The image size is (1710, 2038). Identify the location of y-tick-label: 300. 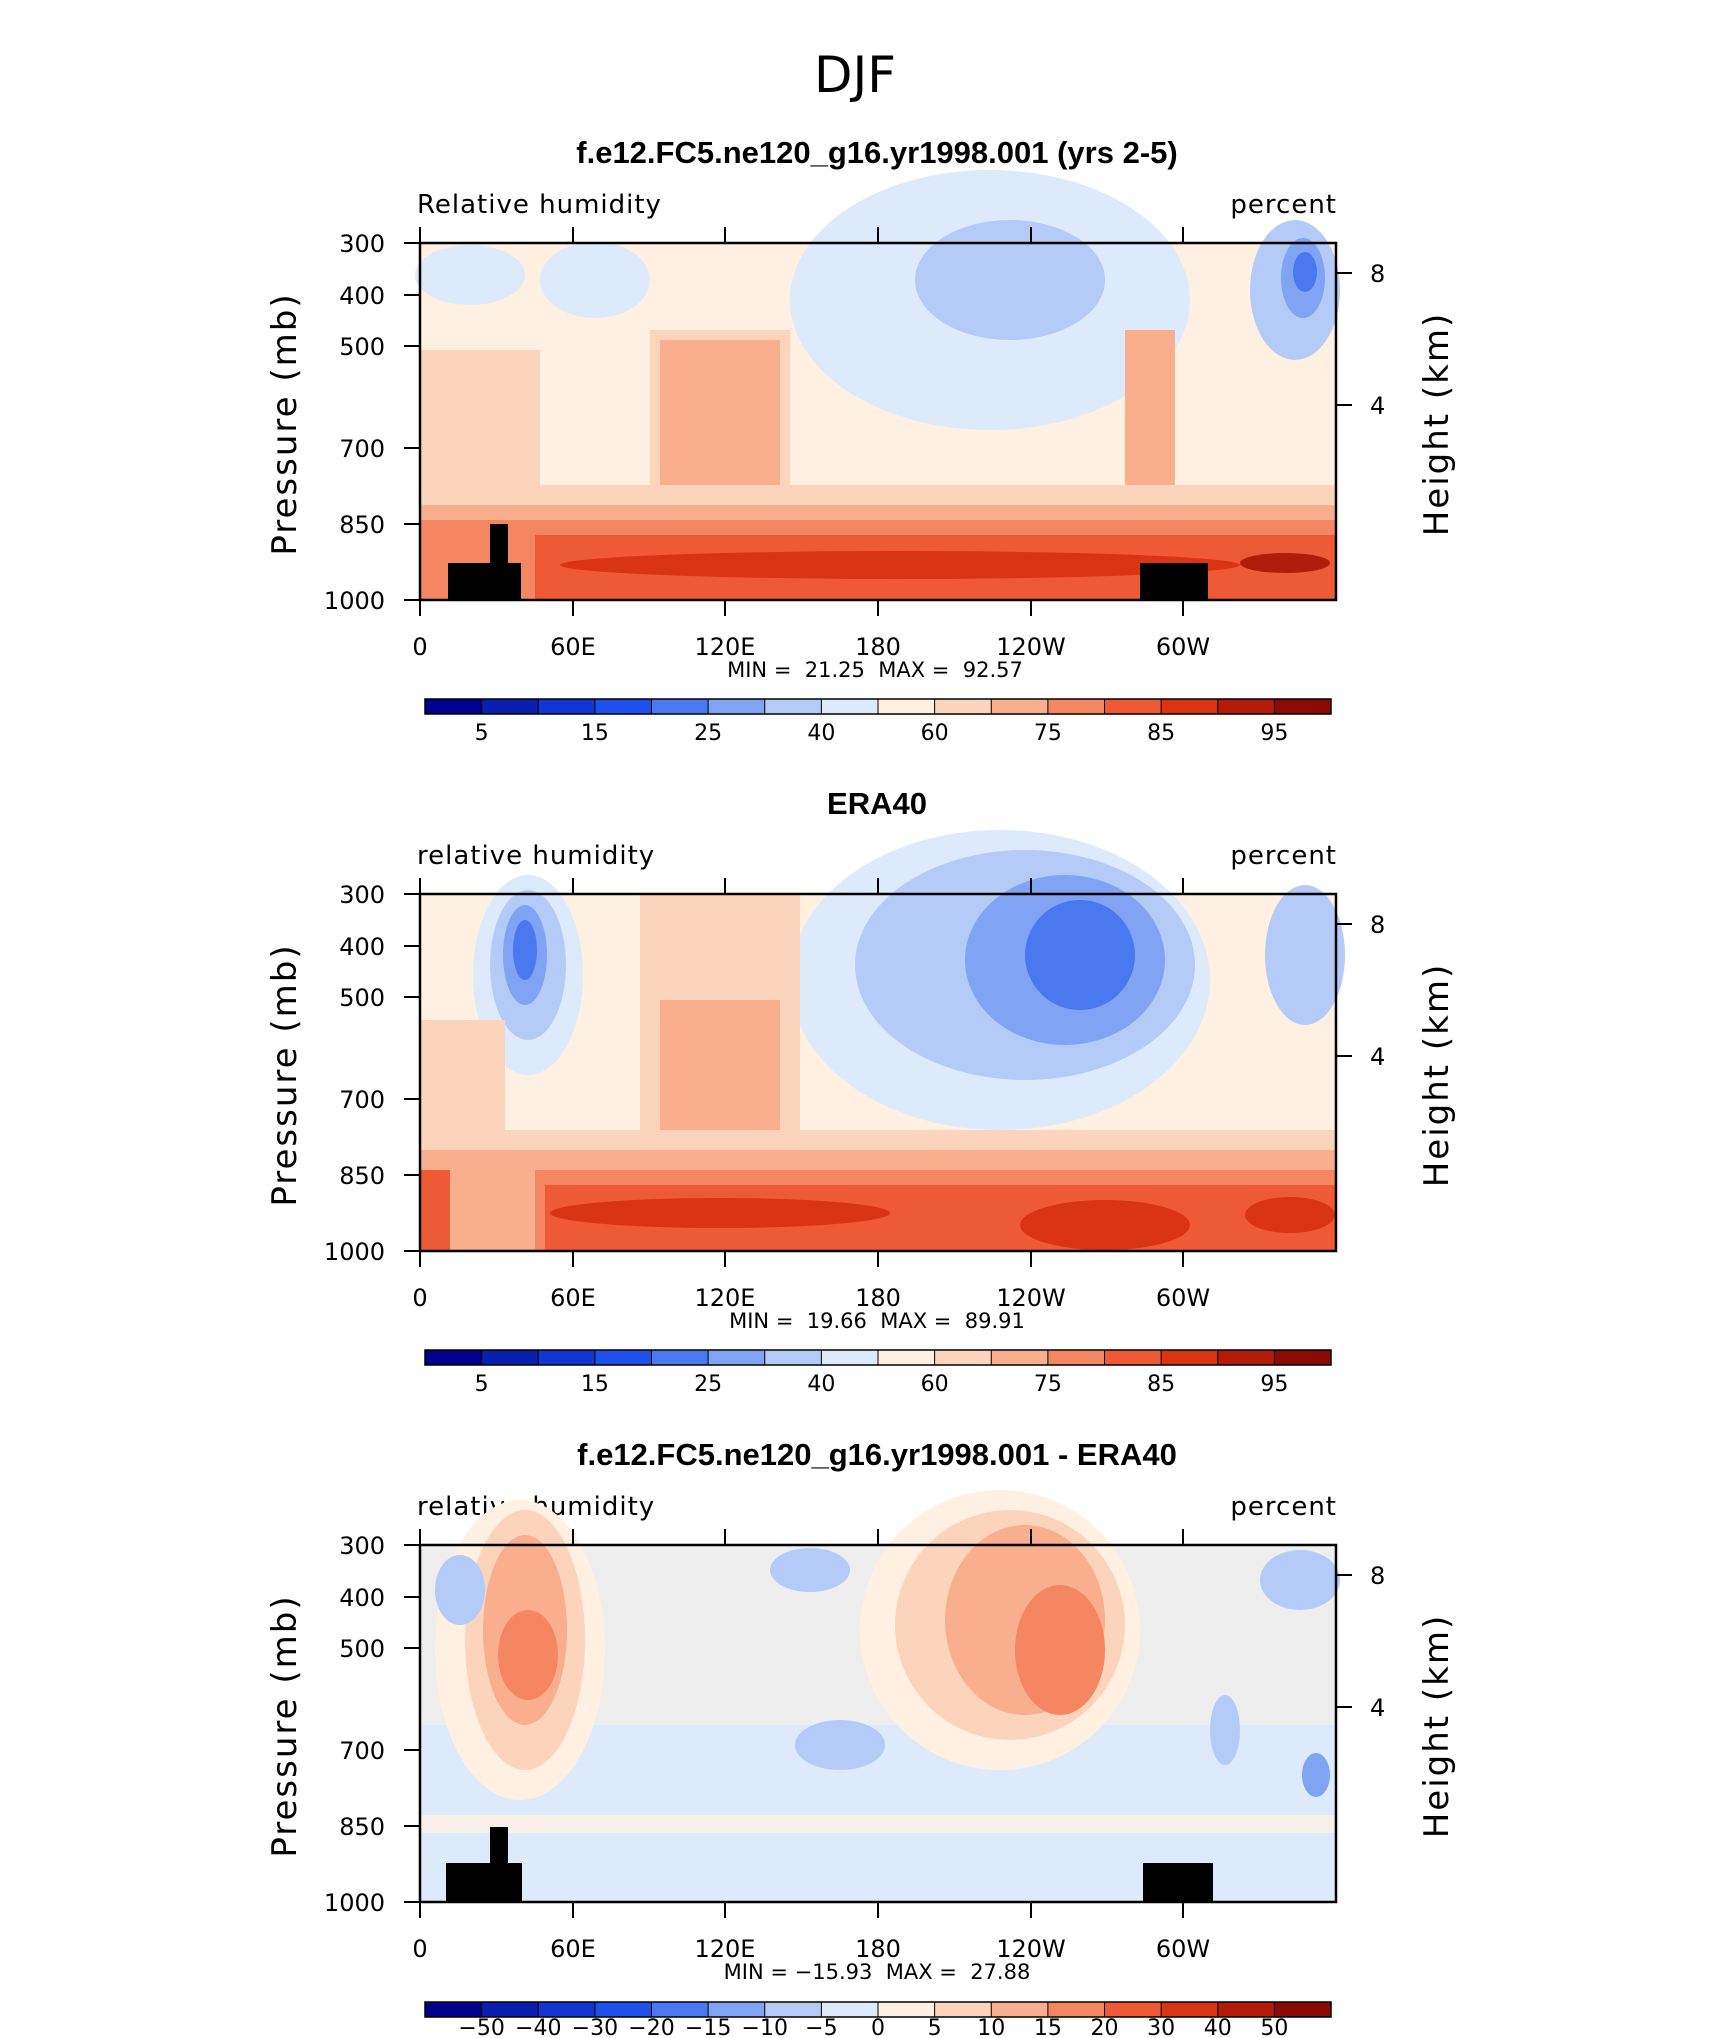
(362, 244).